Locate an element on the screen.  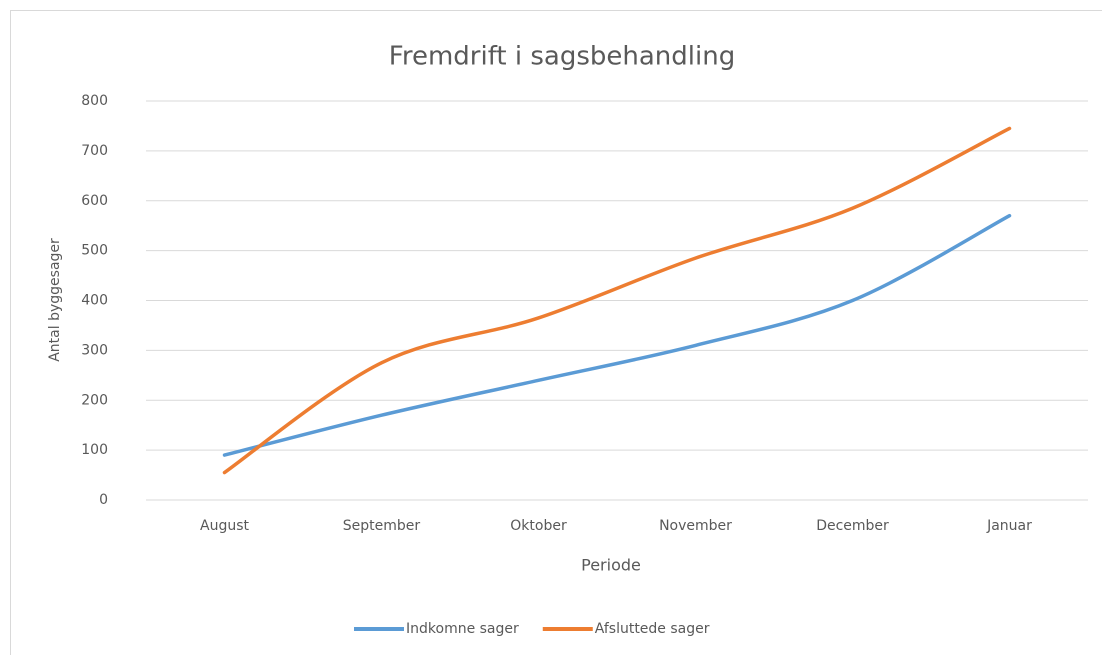
x-tick-label: Oktober is located at coordinates (538, 526).